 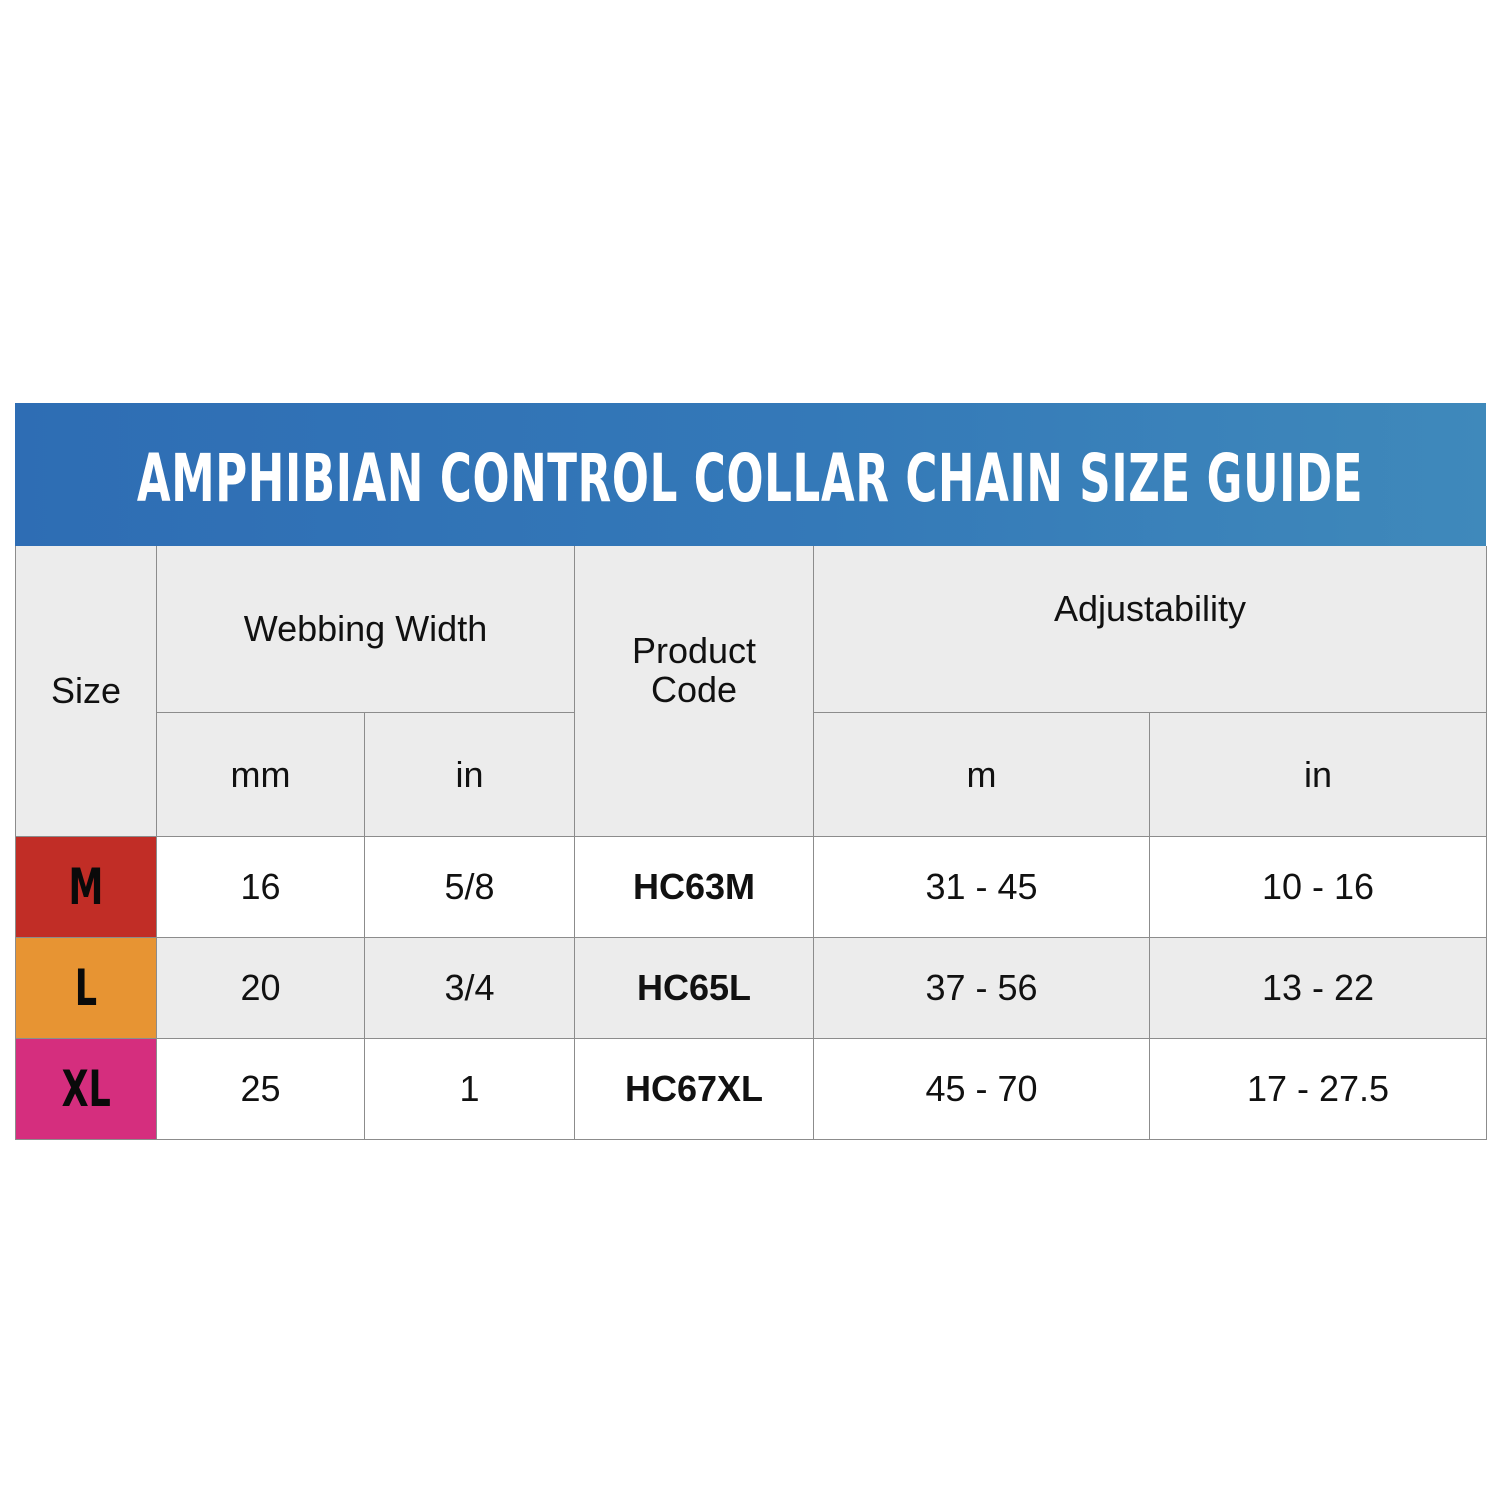 I want to click on header-webbing-width: Webbing Width, so click(x=365, y=629).